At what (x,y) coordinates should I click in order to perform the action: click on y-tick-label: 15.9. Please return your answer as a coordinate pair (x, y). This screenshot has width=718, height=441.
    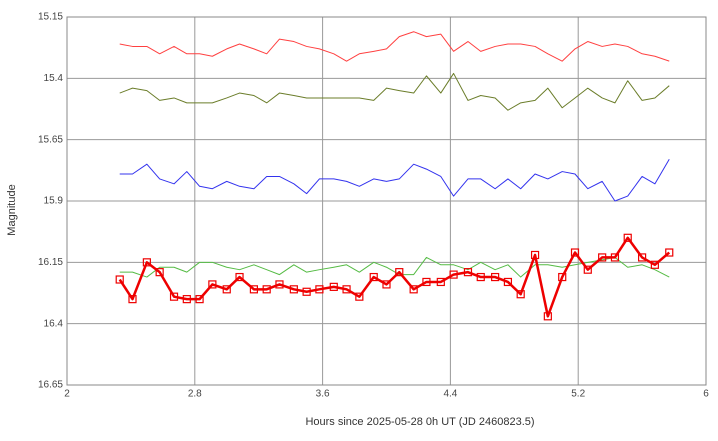
    Looking at the image, I should click on (54, 201).